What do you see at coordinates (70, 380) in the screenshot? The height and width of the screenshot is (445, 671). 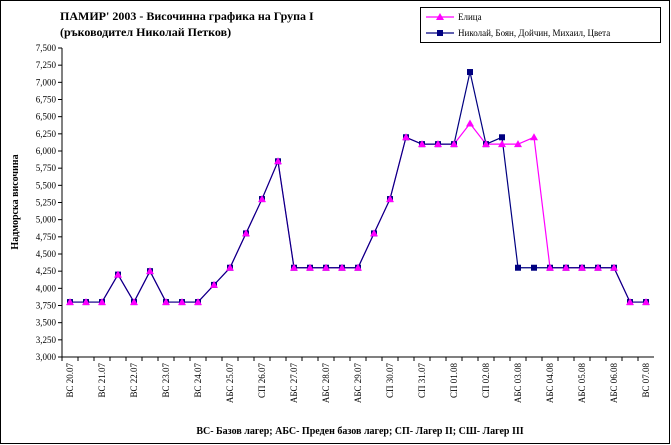 I see `x-tick-label: ВС 20.07` at bounding box center [70, 380].